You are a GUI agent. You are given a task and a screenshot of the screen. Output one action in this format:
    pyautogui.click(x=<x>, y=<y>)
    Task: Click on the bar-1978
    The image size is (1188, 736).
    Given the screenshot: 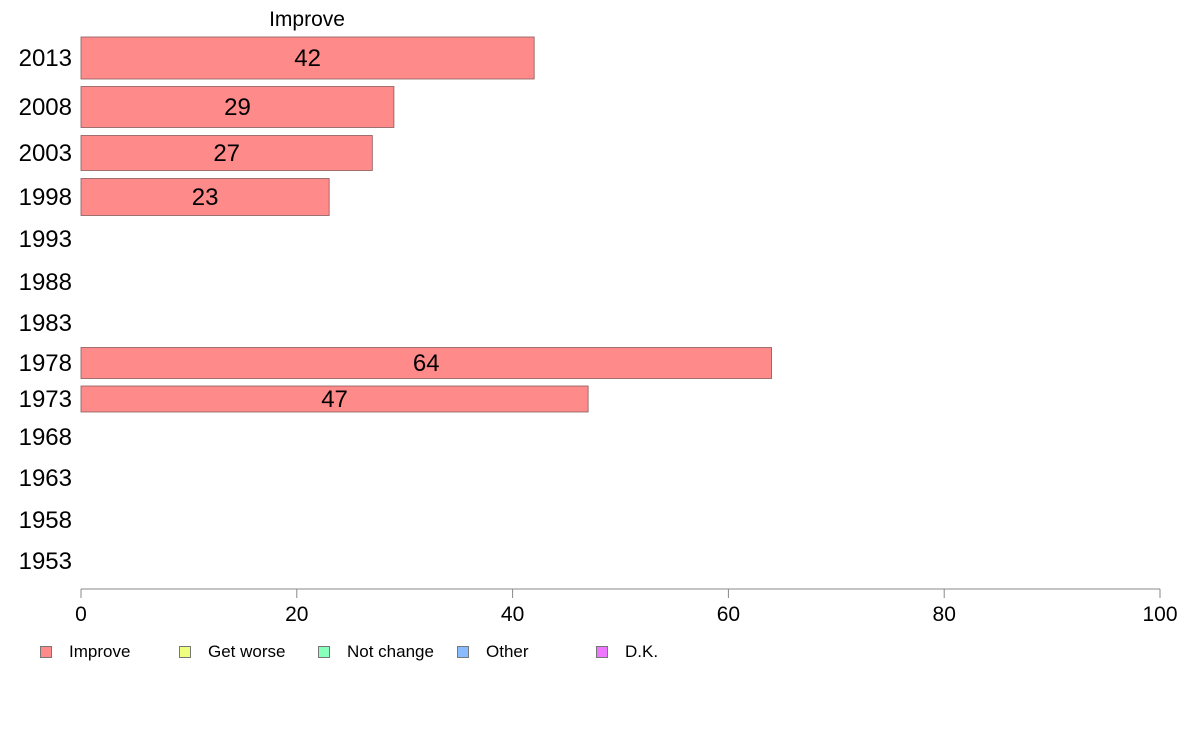 What is the action you would take?
    pyautogui.click(x=426, y=363)
    